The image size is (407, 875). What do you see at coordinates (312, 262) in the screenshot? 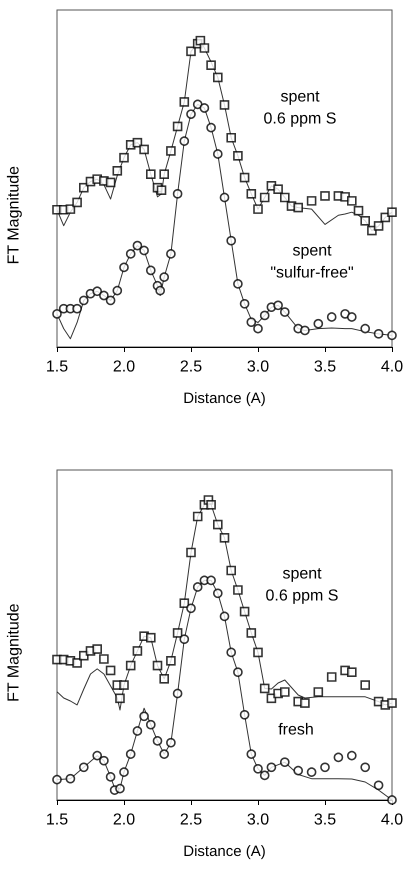
I see `annotation: spent "sulfur-free"` at bounding box center [312, 262].